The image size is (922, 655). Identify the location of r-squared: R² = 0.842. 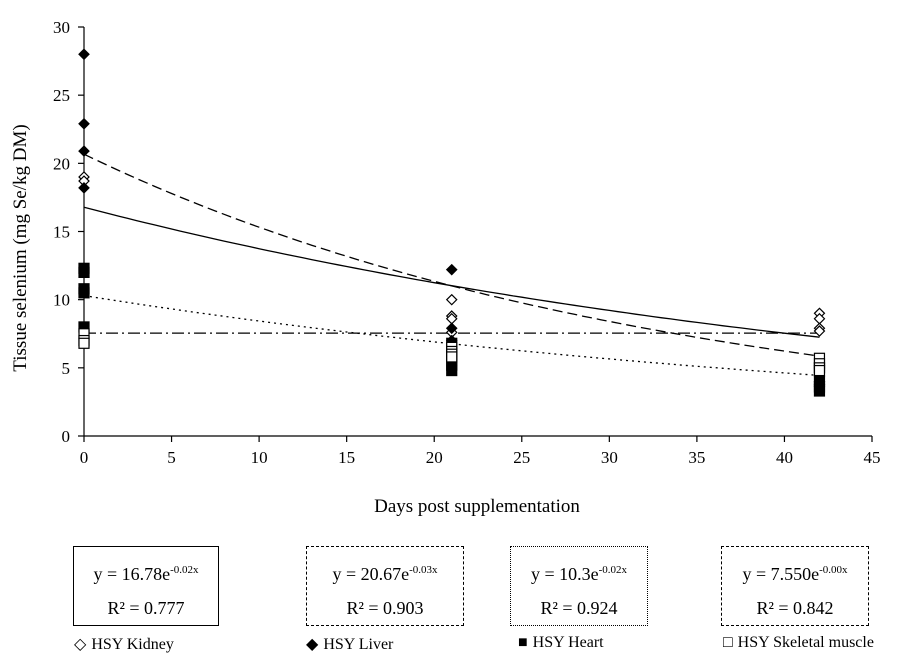
(795, 608).